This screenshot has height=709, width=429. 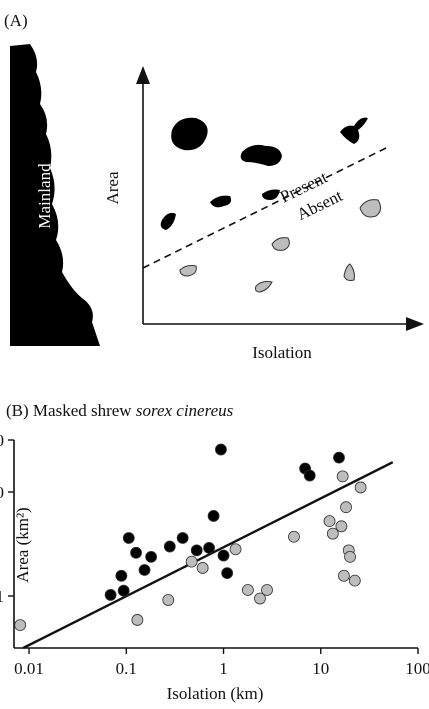 I want to click on y-tick-label: .001, so click(x=2, y=596).